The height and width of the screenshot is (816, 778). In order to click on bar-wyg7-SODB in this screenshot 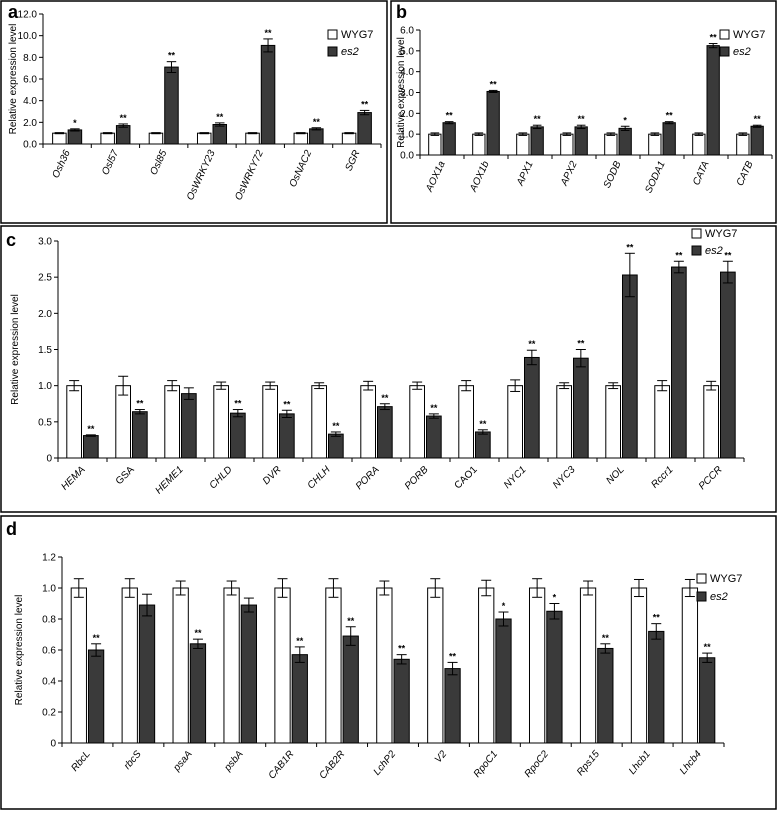, I will do `click(611, 144)`.